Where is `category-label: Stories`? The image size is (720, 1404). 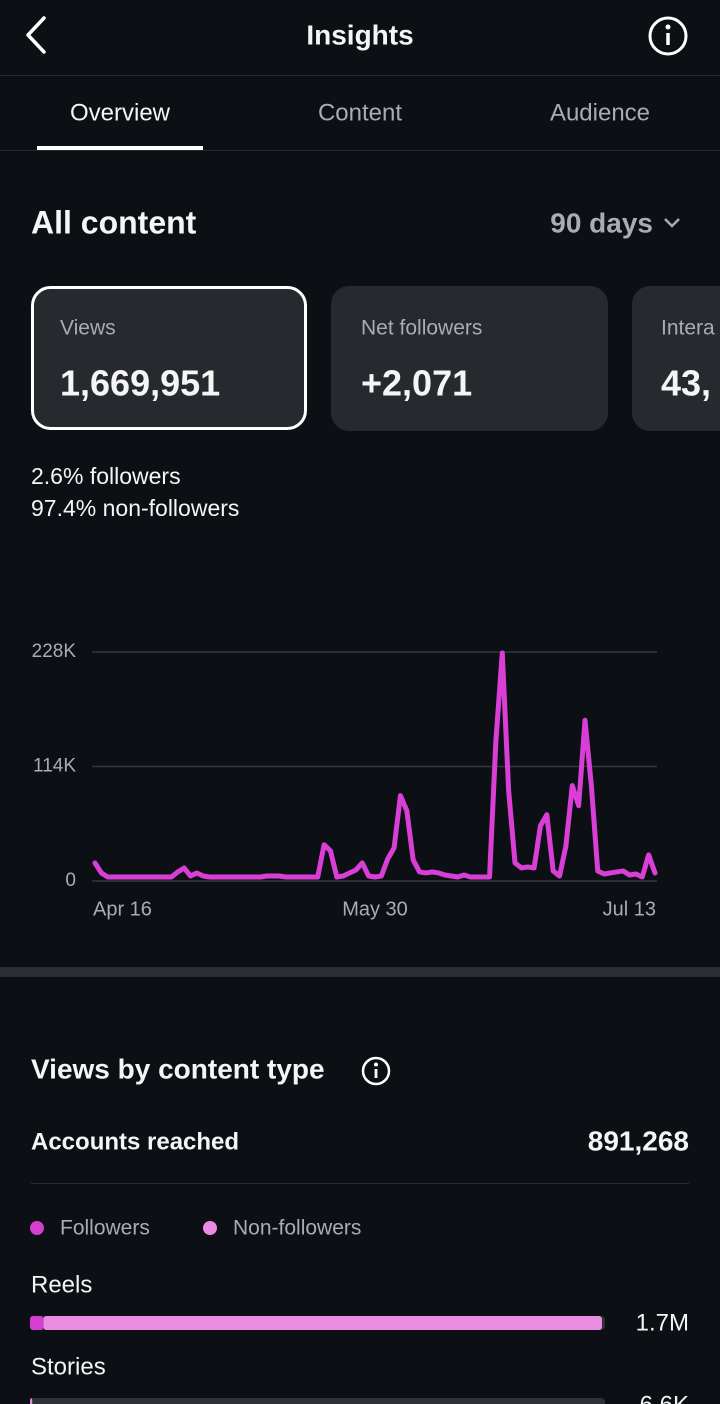
category-label: Stories is located at coordinates (68, 1366).